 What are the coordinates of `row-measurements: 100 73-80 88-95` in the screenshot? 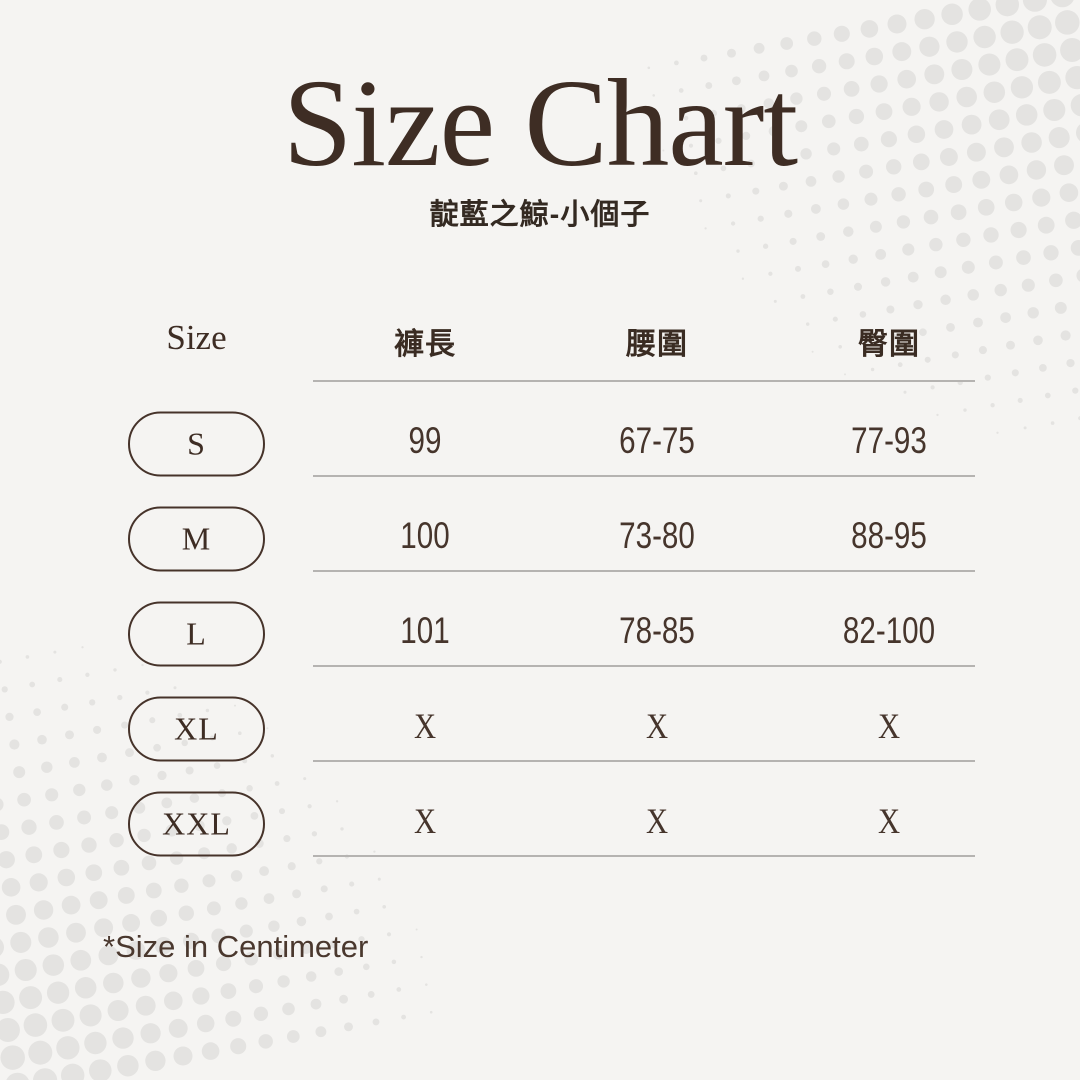 It's located at (644, 524).